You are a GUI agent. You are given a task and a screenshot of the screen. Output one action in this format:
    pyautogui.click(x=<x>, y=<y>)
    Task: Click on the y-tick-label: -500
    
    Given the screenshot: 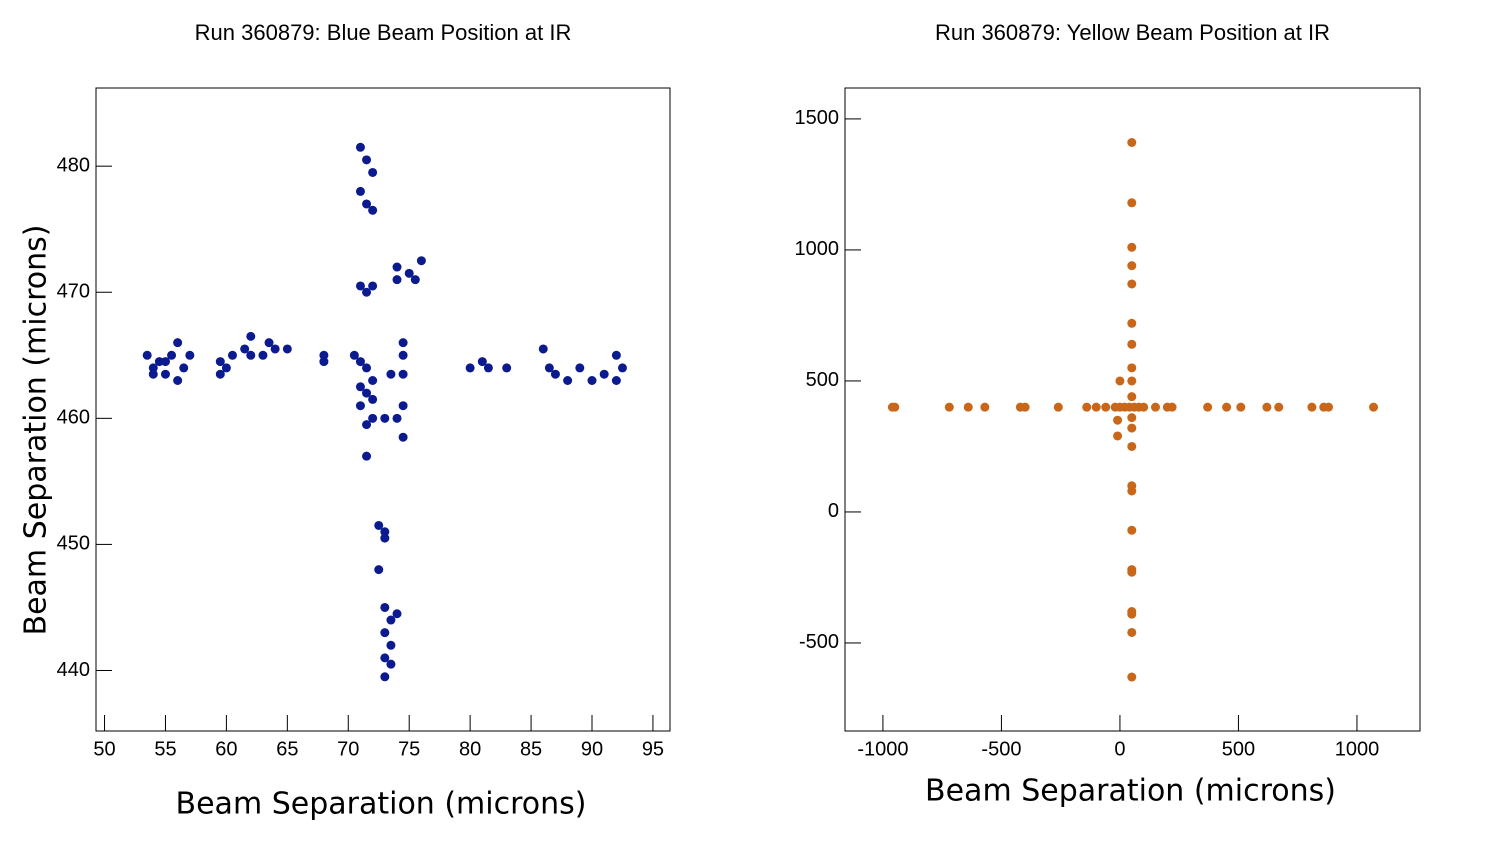 What is the action you would take?
    pyautogui.click(x=819, y=642)
    